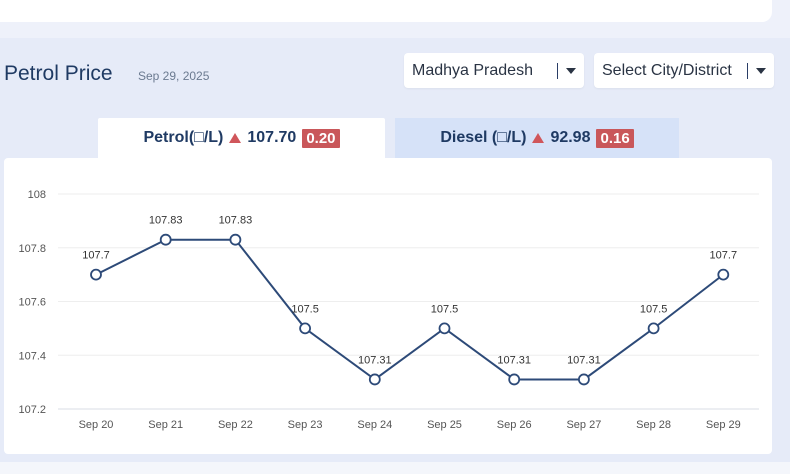 The height and width of the screenshot is (474, 790). What do you see at coordinates (570, 137) in the screenshot?
I see `tab-diesel-price: 92.98` at bounding box center [570, 137].